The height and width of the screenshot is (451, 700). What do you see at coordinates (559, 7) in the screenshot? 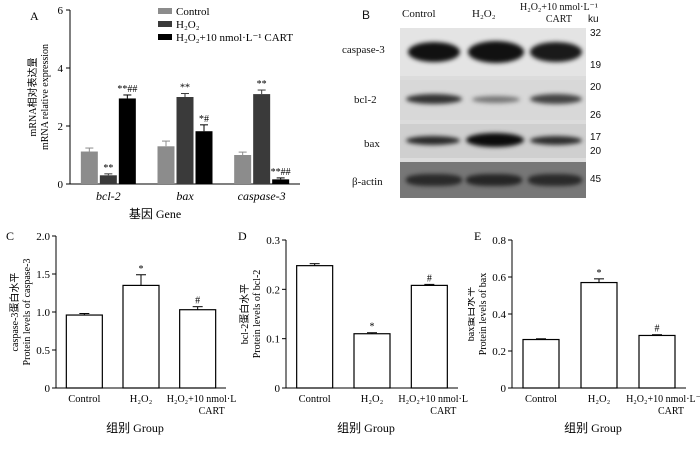
I see `lane-label-cart-line1: H₂O₂+10 nmol·L⁻¹` at bounding box center [559, 7].